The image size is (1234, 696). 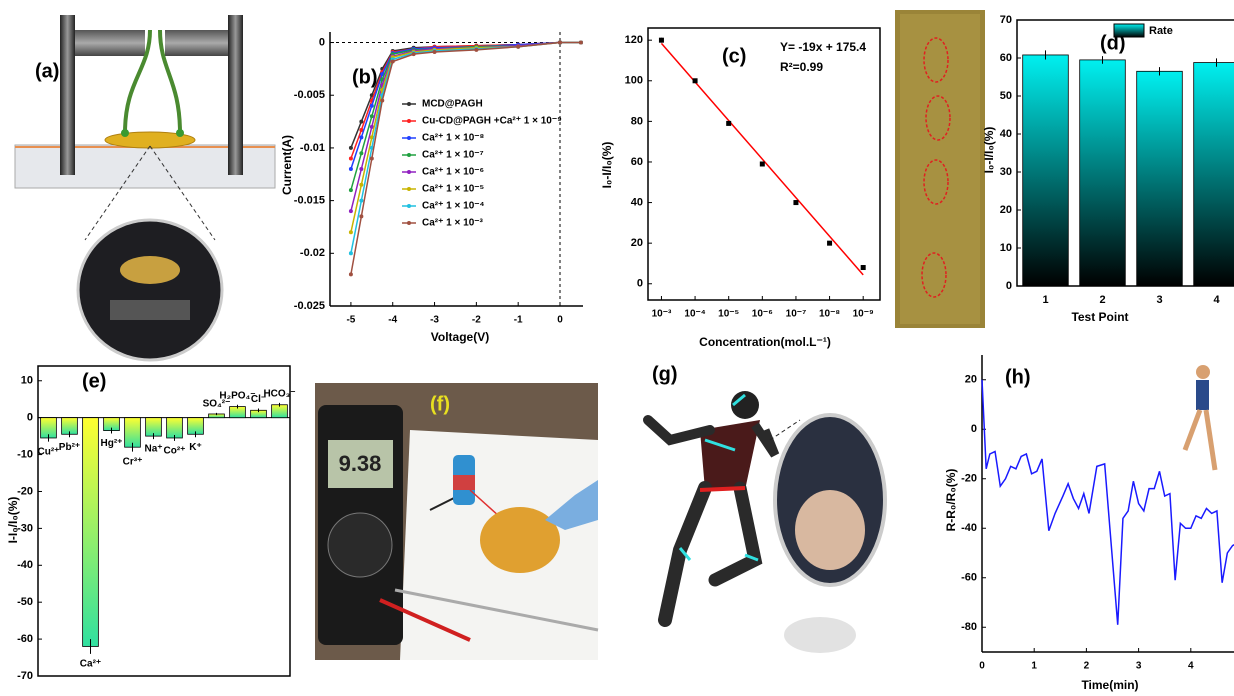 I want to click on legend-label: Rate, so click(x=1161, y=31).